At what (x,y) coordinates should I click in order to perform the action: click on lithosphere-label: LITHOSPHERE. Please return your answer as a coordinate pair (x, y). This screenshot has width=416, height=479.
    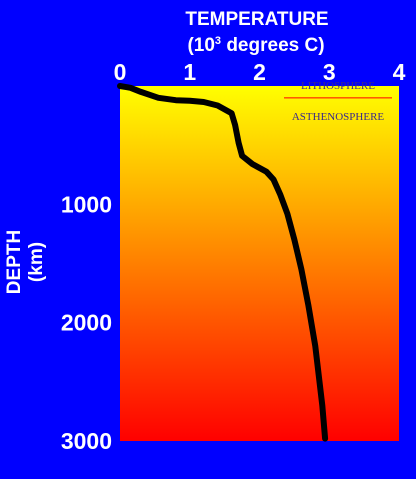
    Looking at the image, I should click on (338, 86).